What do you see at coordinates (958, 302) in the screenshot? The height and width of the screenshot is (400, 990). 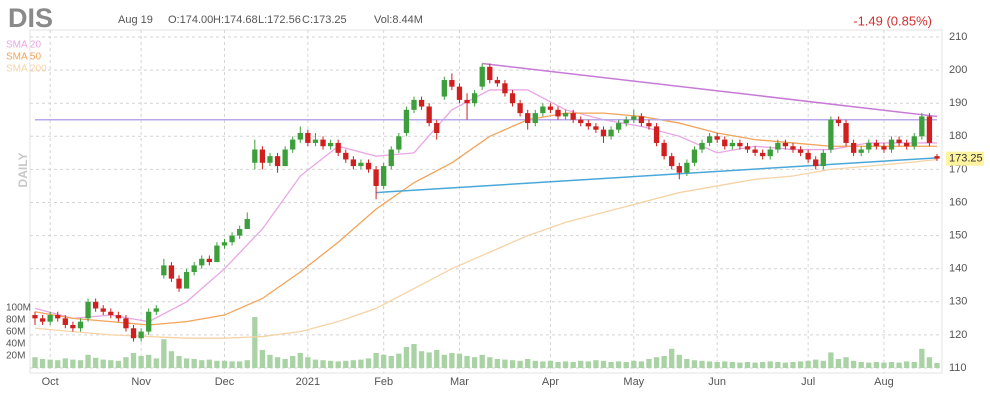 I see `y-tick-label: 130` at bounding box center [958, 302].